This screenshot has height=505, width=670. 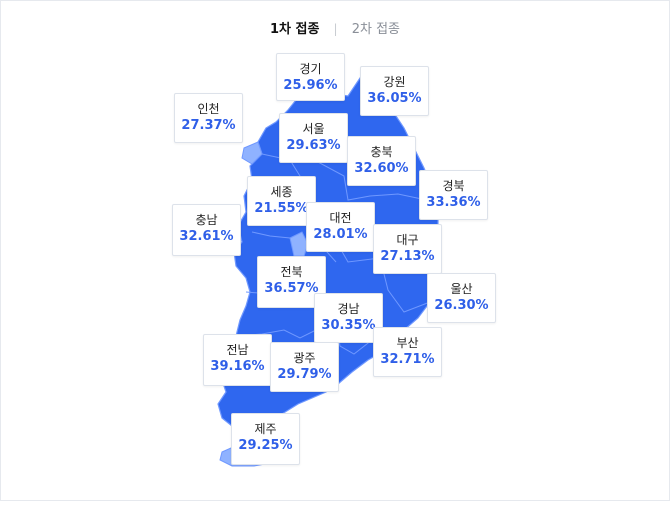 What do you see at coordinates (310, 77) in the screenshot?
I see `region-card-gyeonggi: 경기 25.96%` at bounding box center [310, 77].